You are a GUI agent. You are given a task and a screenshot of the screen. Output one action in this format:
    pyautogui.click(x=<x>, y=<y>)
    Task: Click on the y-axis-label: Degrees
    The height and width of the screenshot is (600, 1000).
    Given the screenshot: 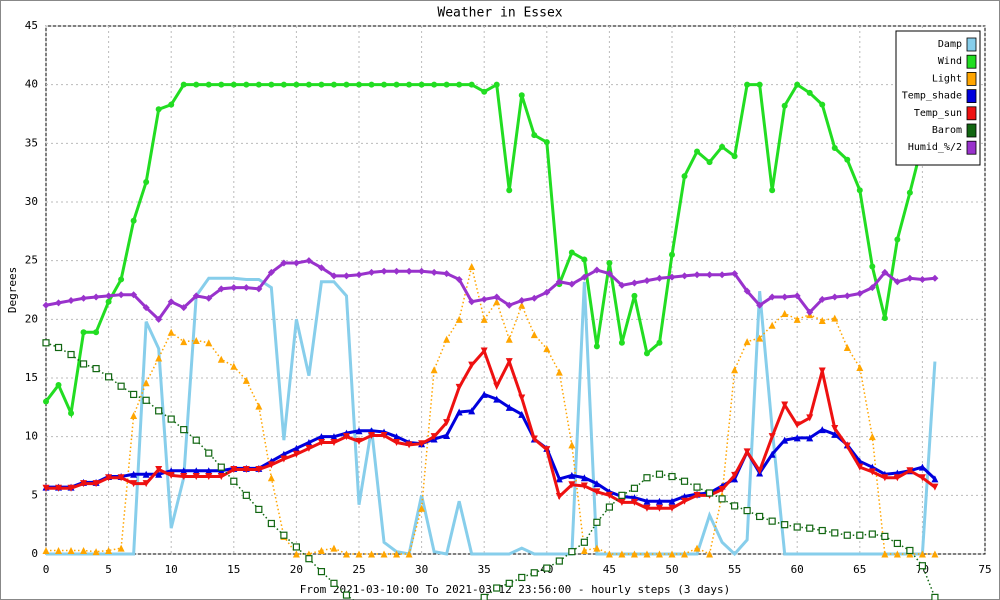 What is the action you would take?
    pyautogui.click(x=12, y=290)
    